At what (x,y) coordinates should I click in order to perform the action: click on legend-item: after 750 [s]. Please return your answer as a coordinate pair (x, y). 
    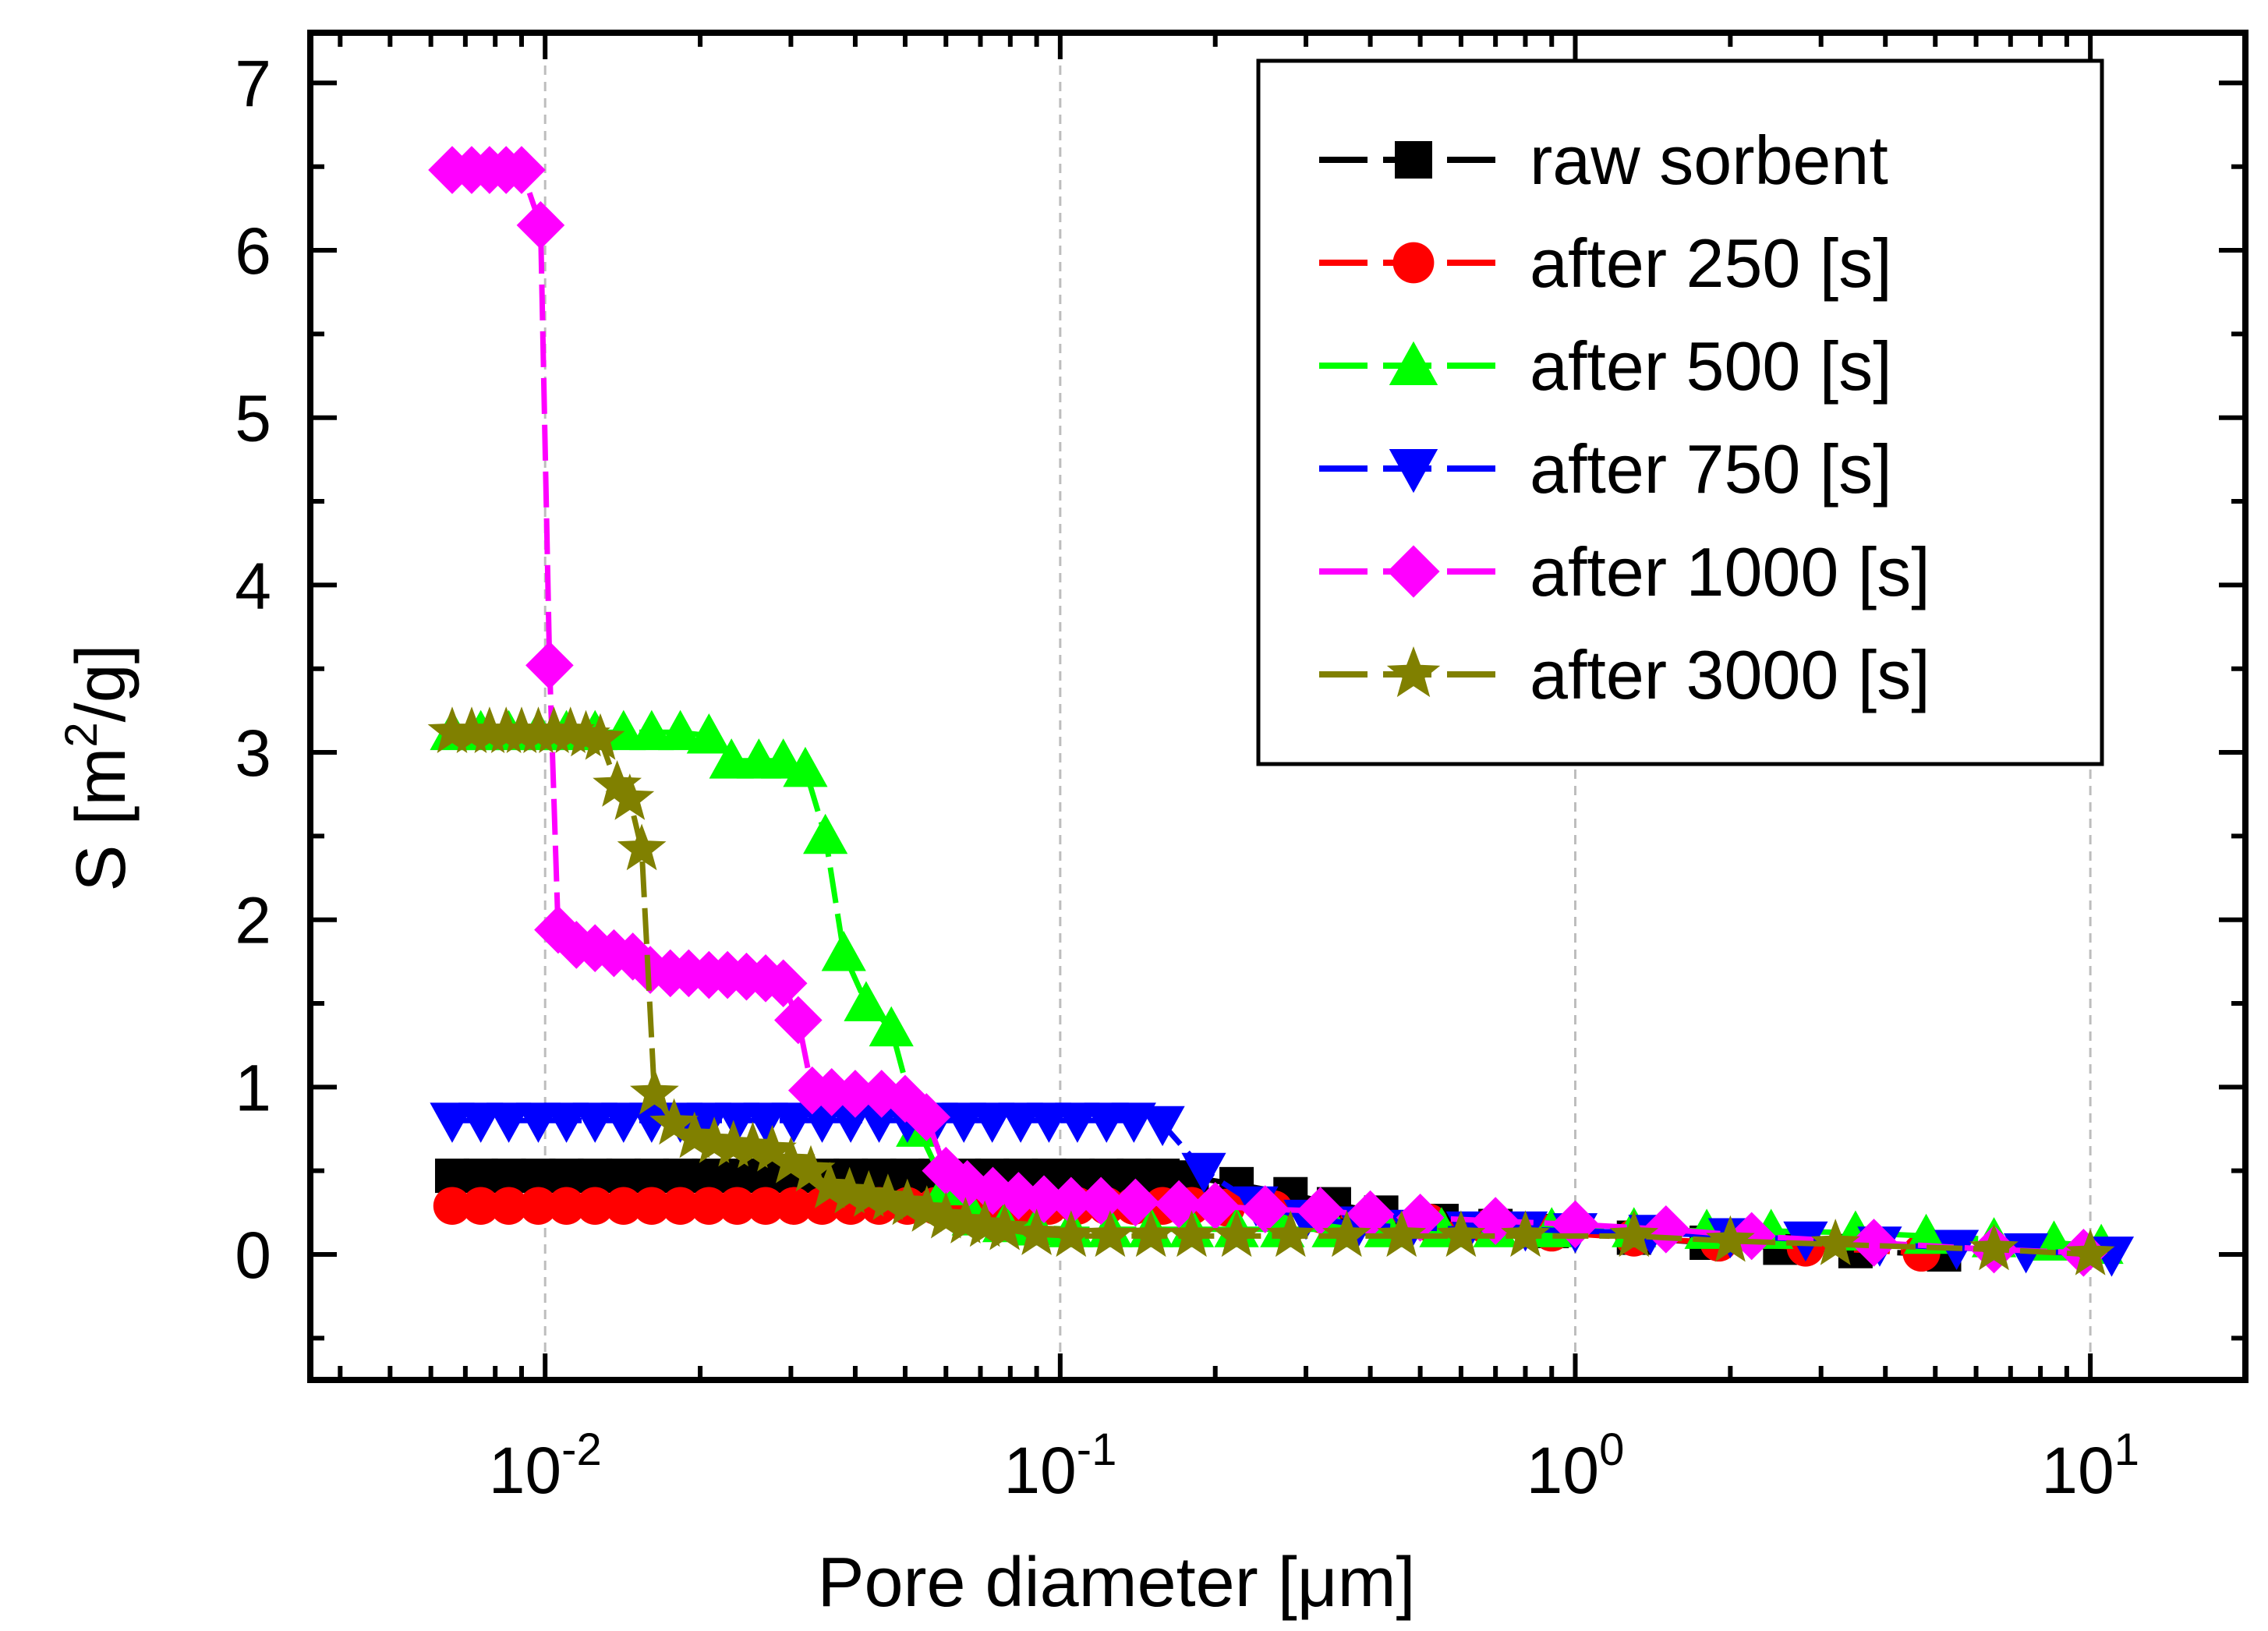
    Looking at the image, I should click on (1605, 469).